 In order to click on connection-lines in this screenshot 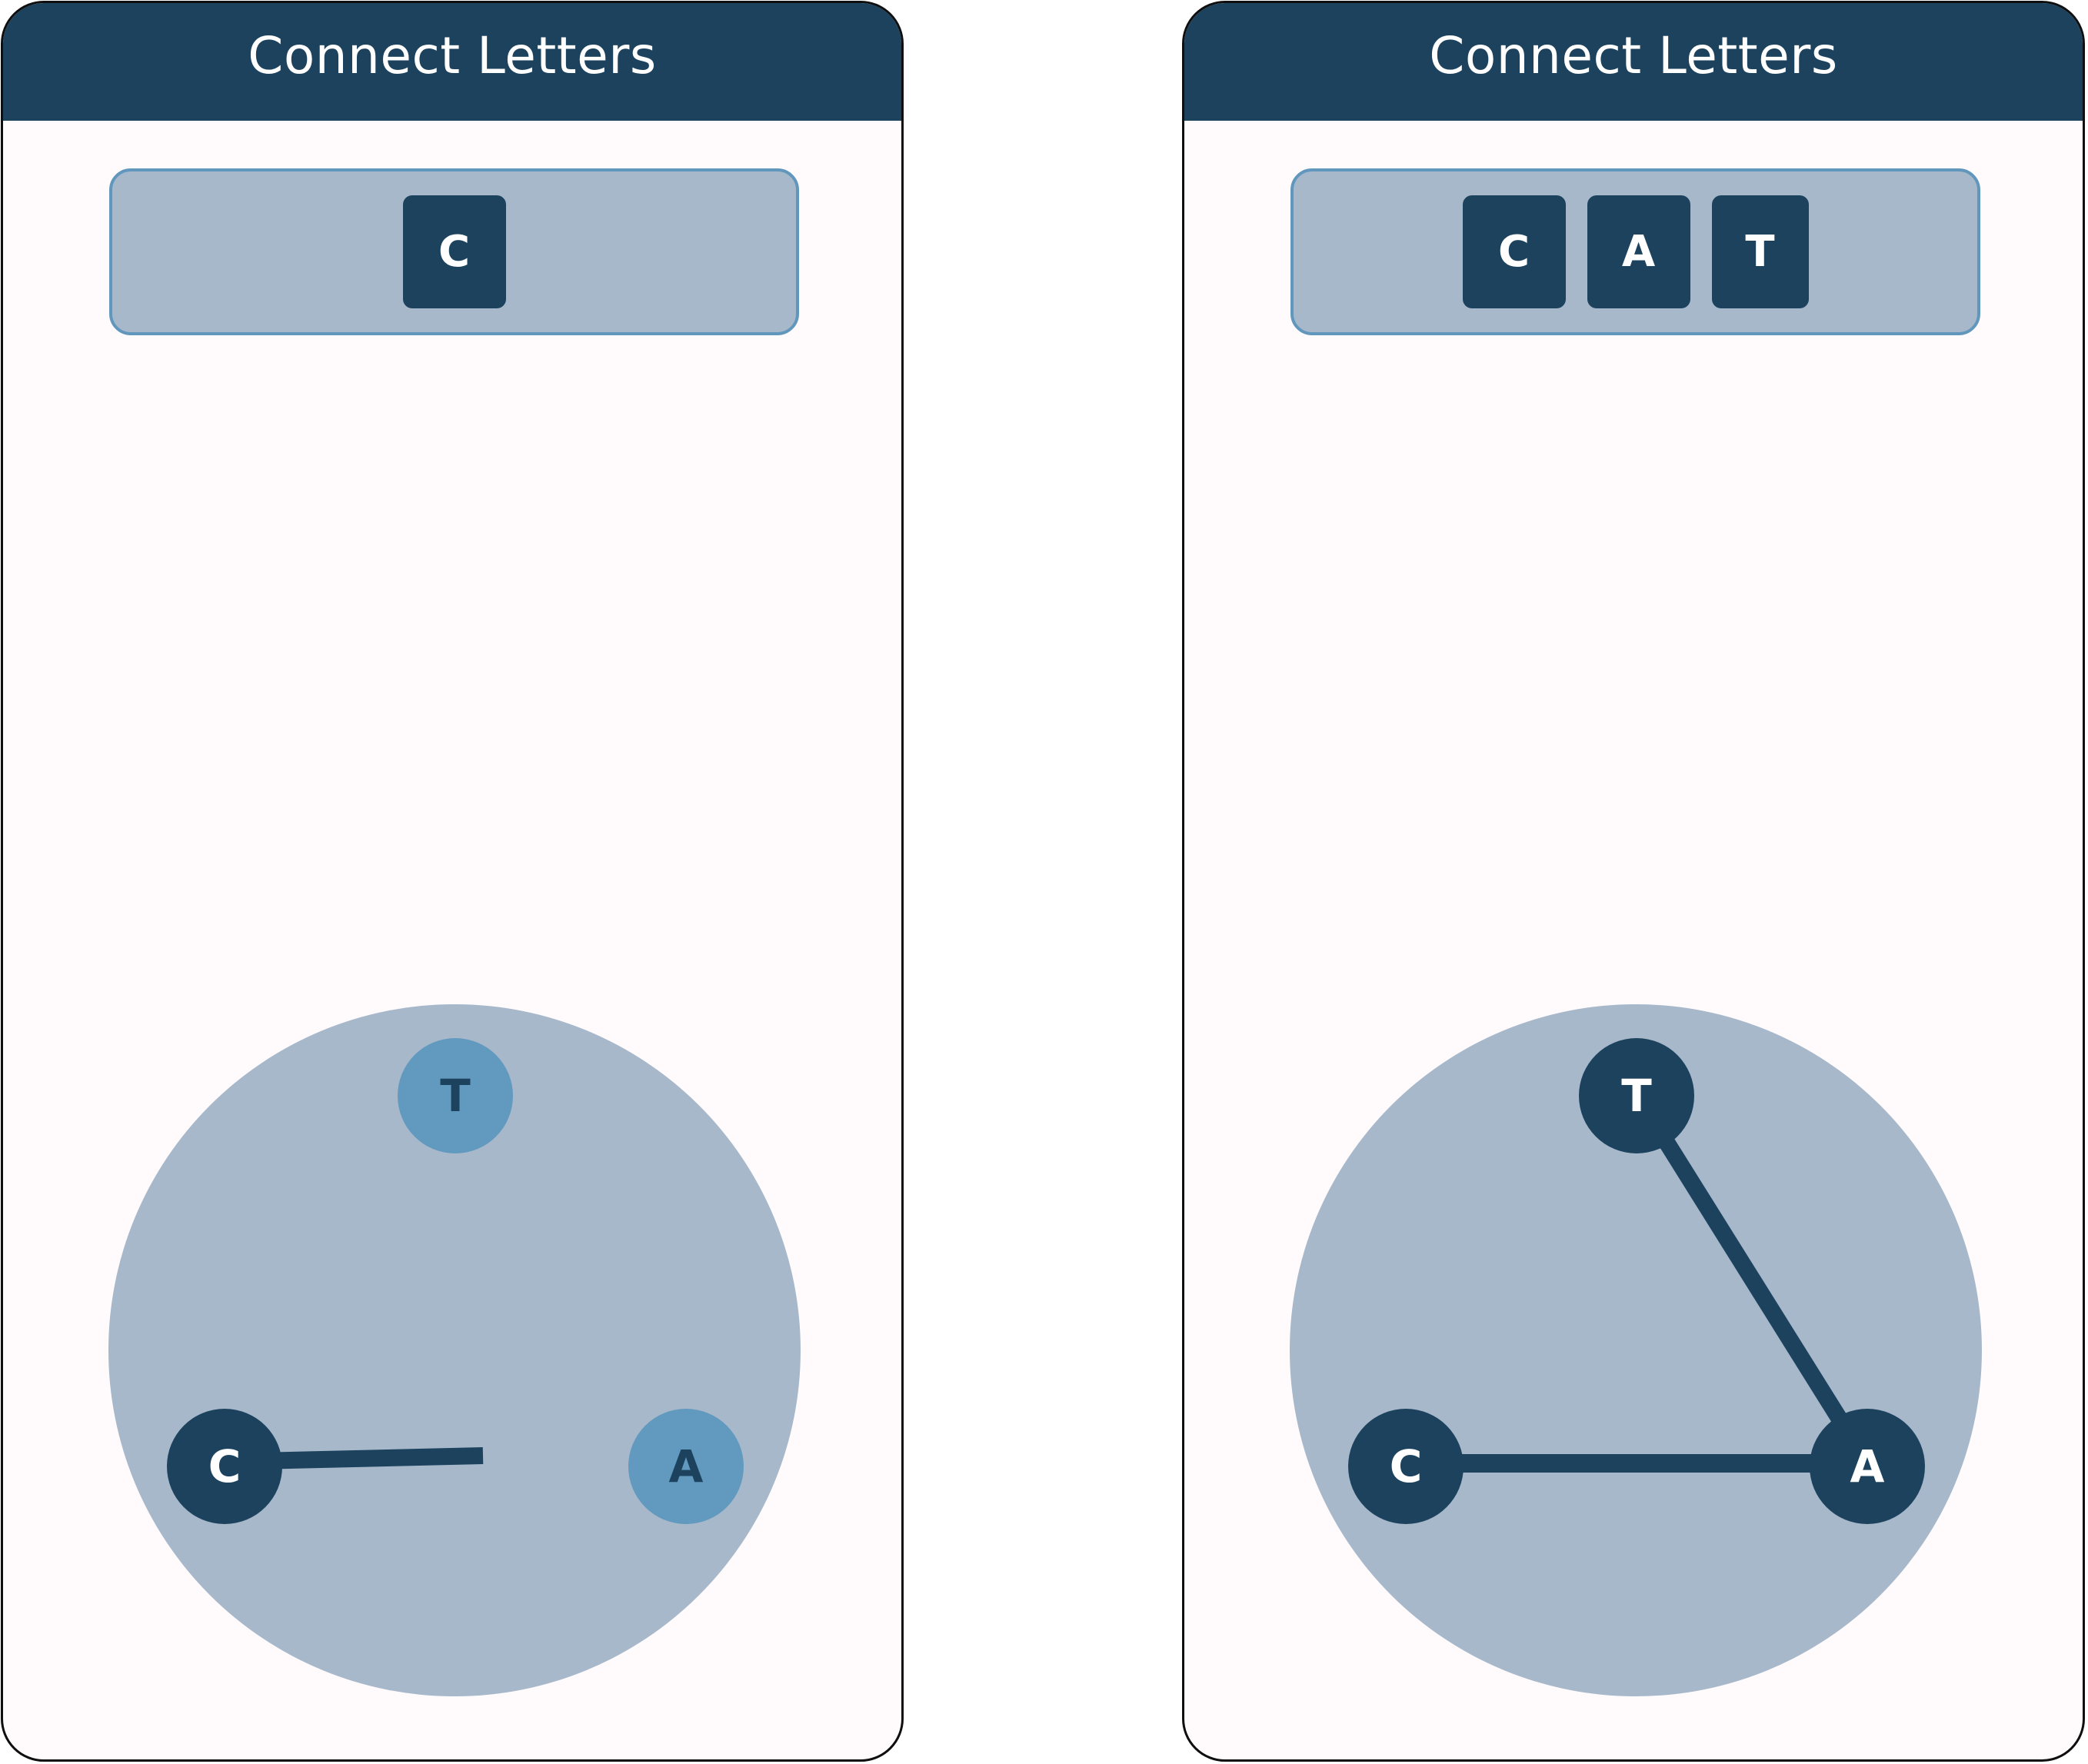, I will do `click(1640, 1281)`.